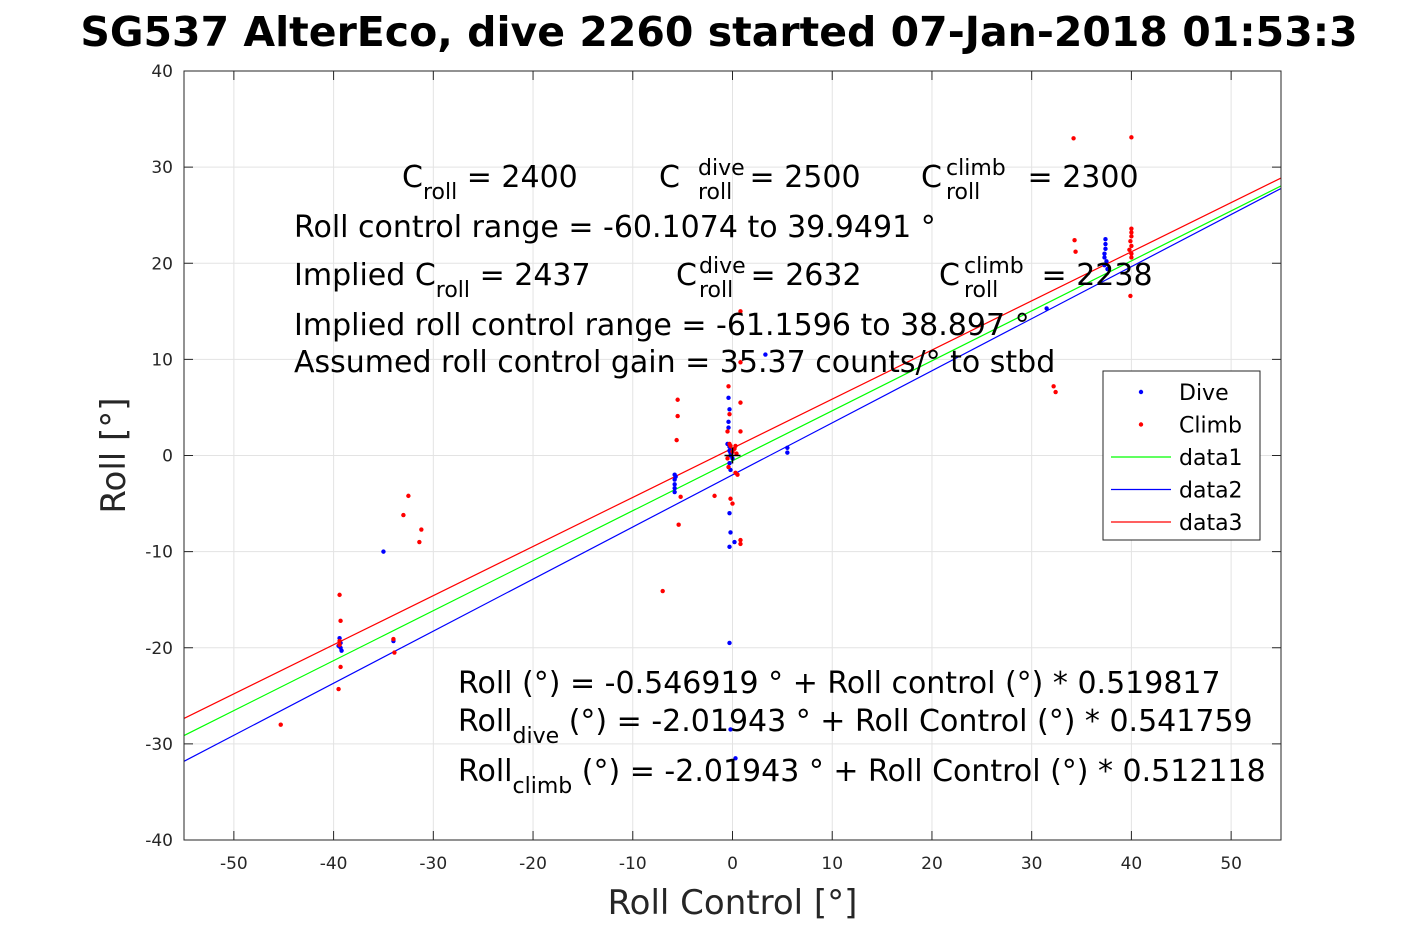 This screenshot has height=945, width=1417. I want to click on y-tick-label: -40, so click(159, 841).